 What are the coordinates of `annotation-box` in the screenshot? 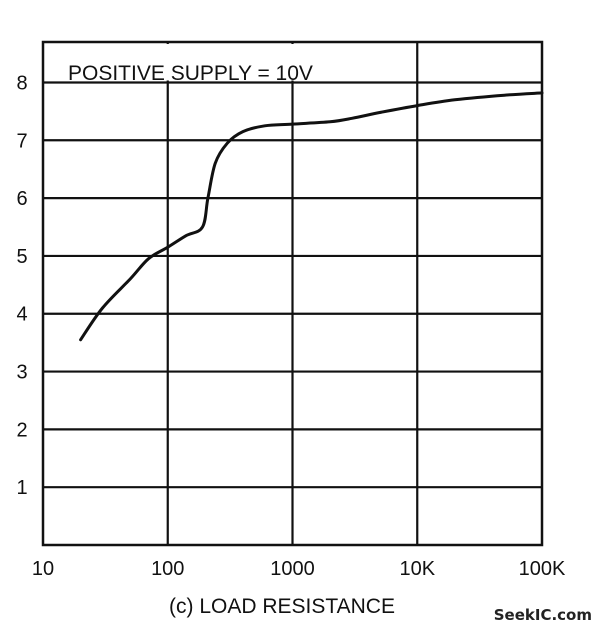 It's located at (220, 62).